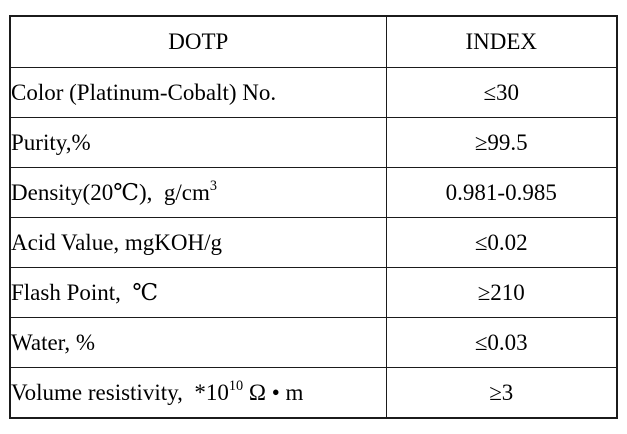 The height and width of the screenshot is (434, 627). I want to click on table-row: Purity,% ≥99.5, so click(313, 142).